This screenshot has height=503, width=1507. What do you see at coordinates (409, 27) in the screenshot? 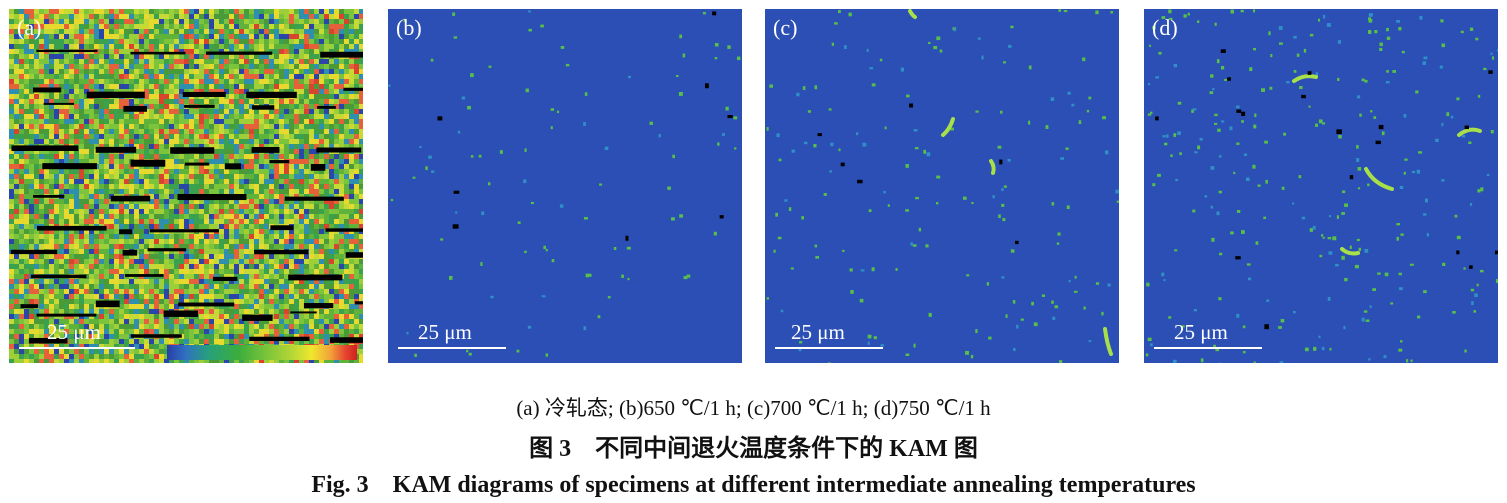
I see `panel-label-b: (b)` at bounding box center [409, 27].